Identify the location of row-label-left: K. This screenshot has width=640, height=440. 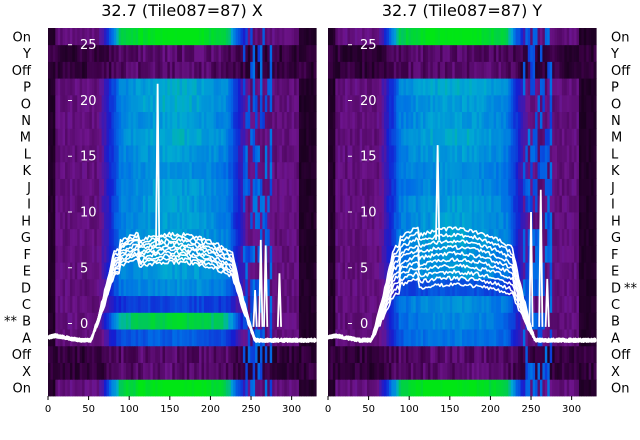
(26, 171).